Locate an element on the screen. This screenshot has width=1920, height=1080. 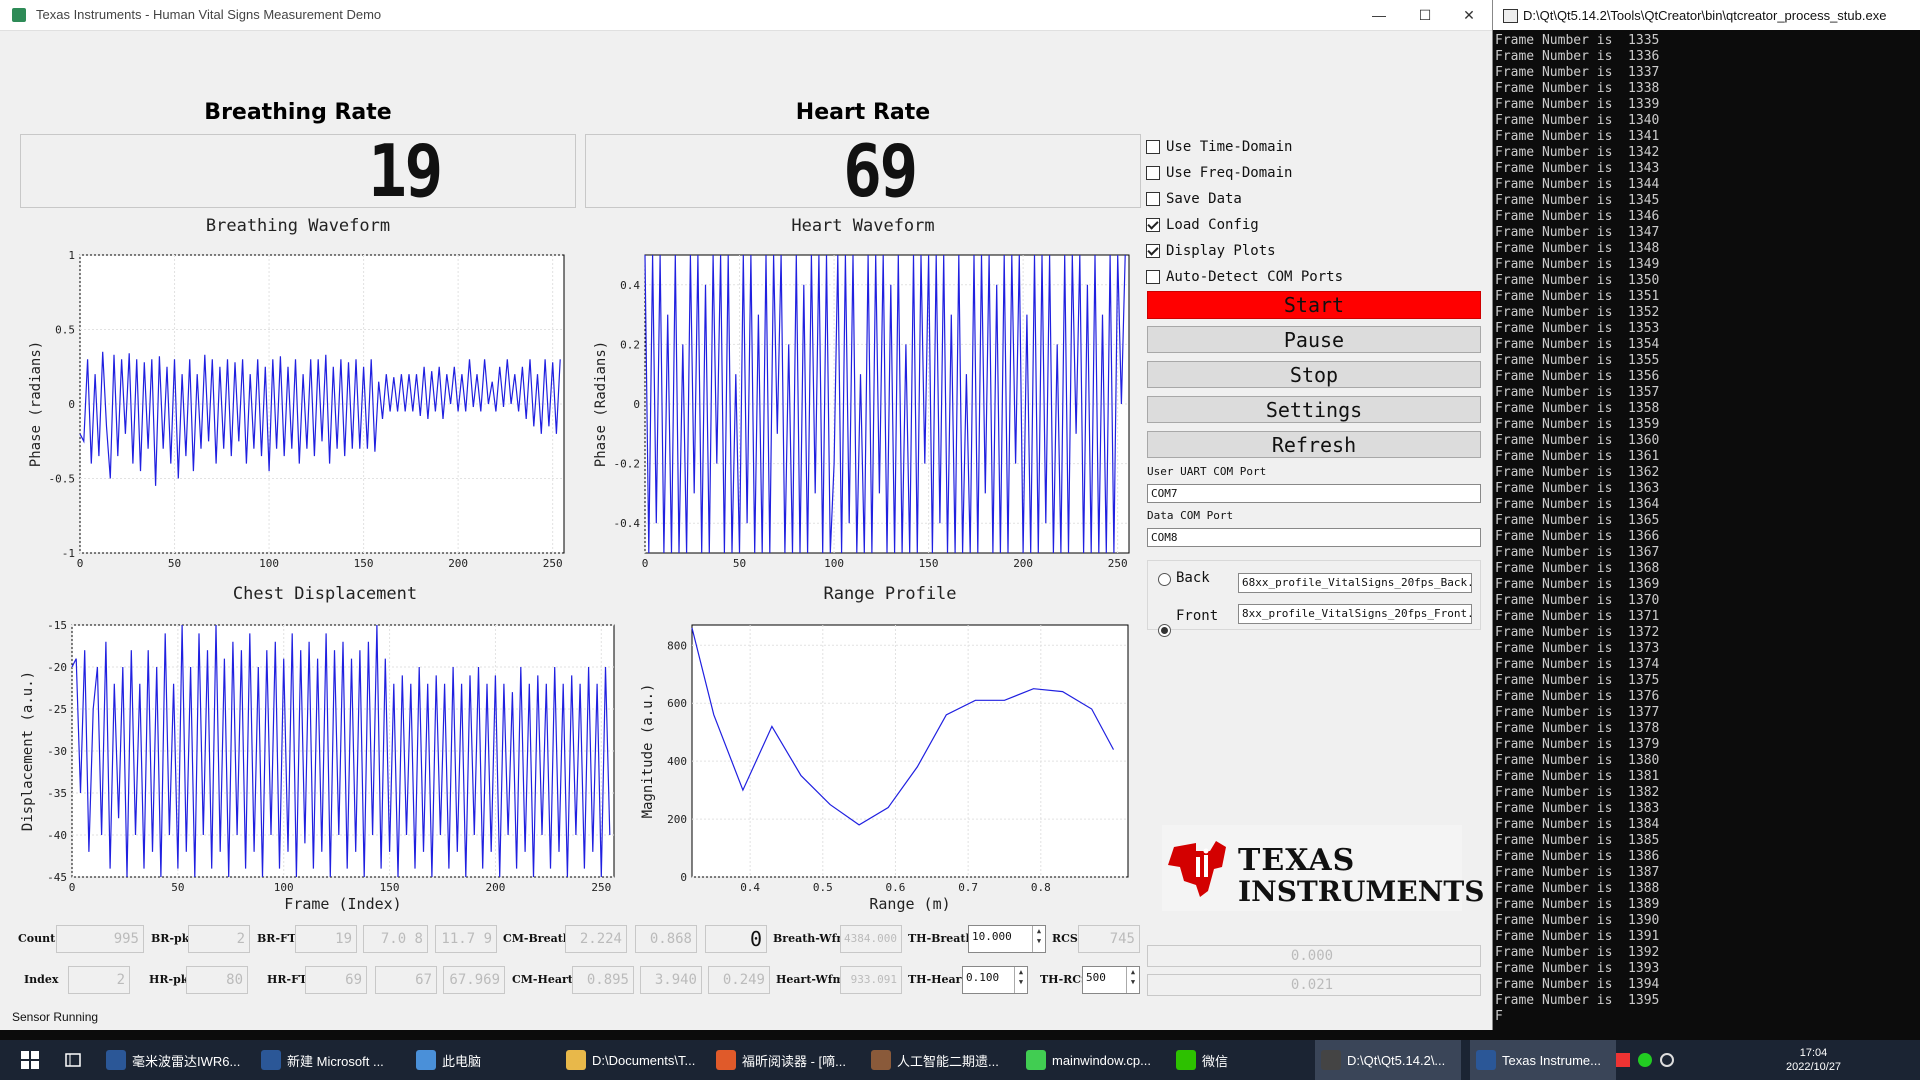
option-save-data: Save Data is located at coordinates (1316, 199).